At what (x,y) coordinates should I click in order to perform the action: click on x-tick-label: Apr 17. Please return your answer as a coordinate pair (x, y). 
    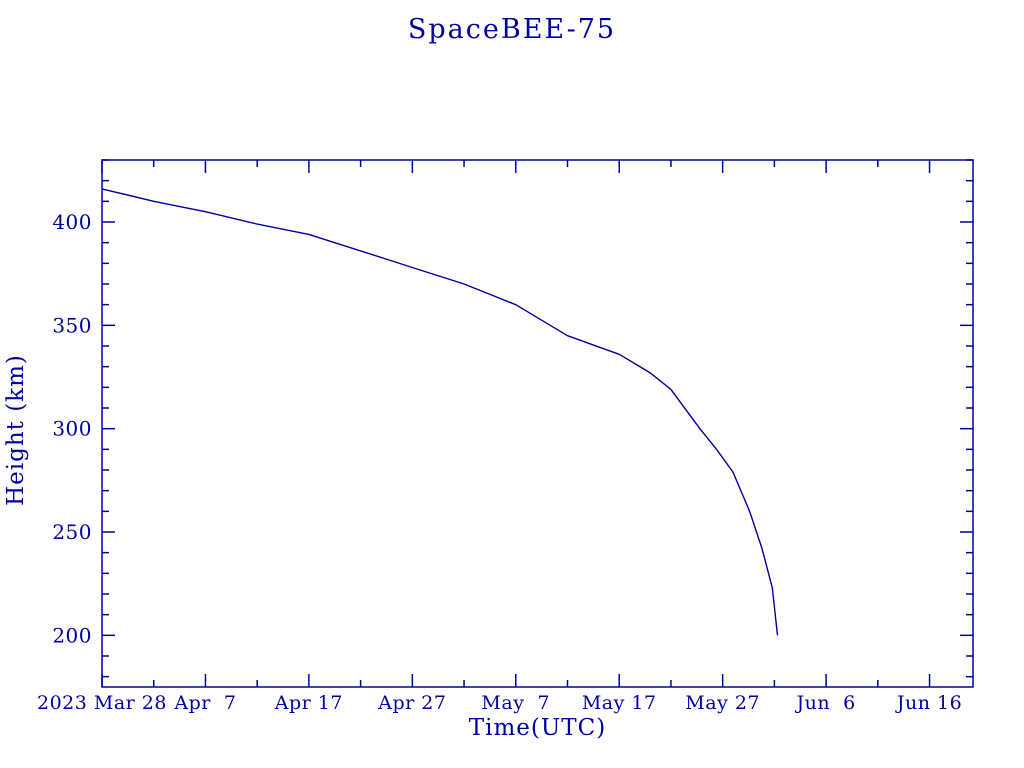
    Looking at the image, I should click on (308, 703).